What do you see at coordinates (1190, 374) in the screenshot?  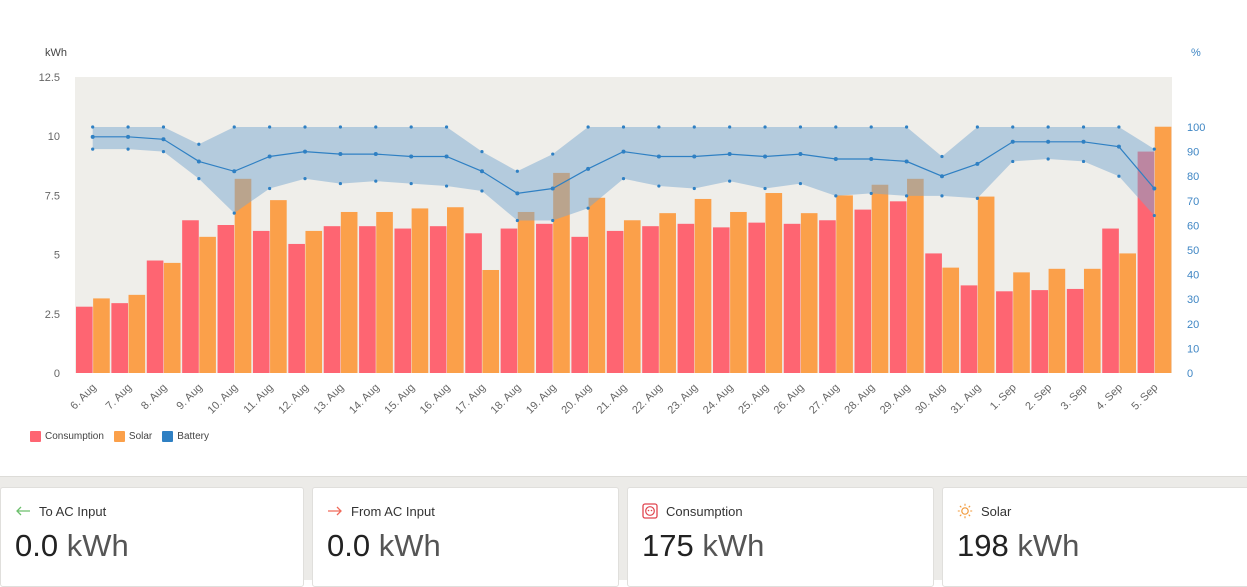 I see `right-tick-label: 0` at bounding box center [1190, 374].